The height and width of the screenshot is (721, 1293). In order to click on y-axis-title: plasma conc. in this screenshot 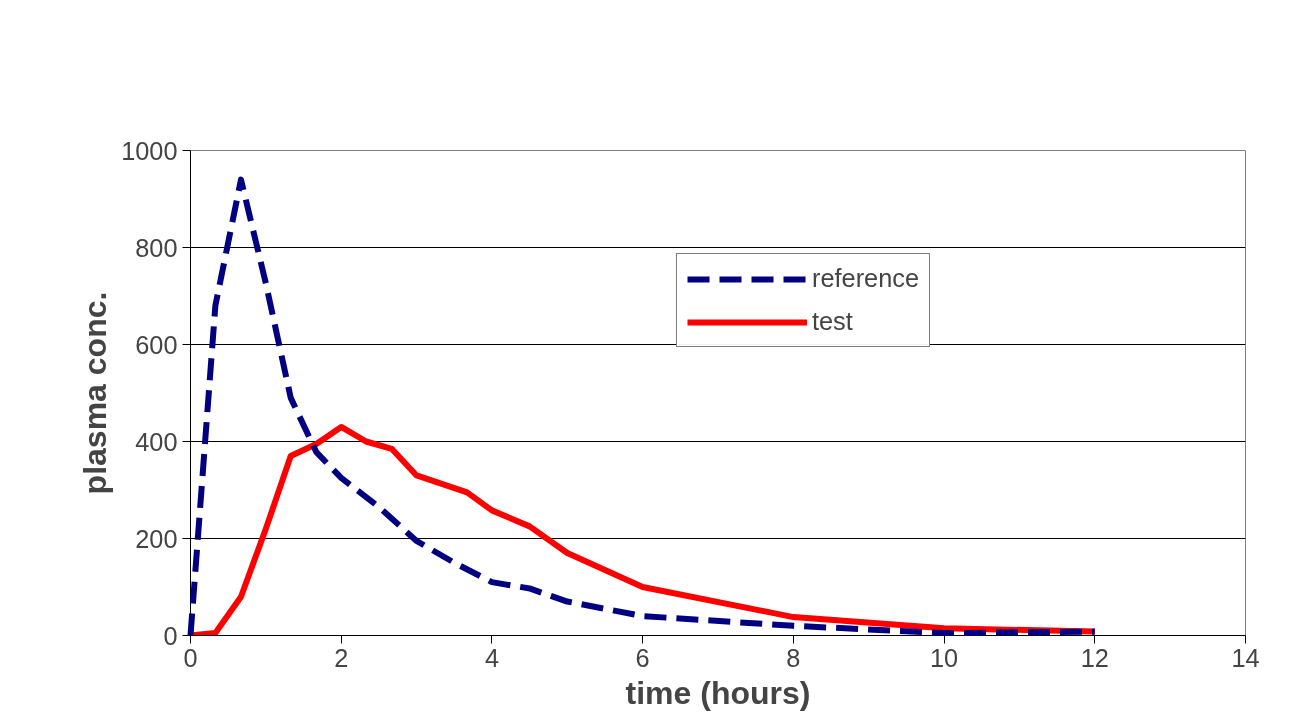, I will do `click(95, 393)`.